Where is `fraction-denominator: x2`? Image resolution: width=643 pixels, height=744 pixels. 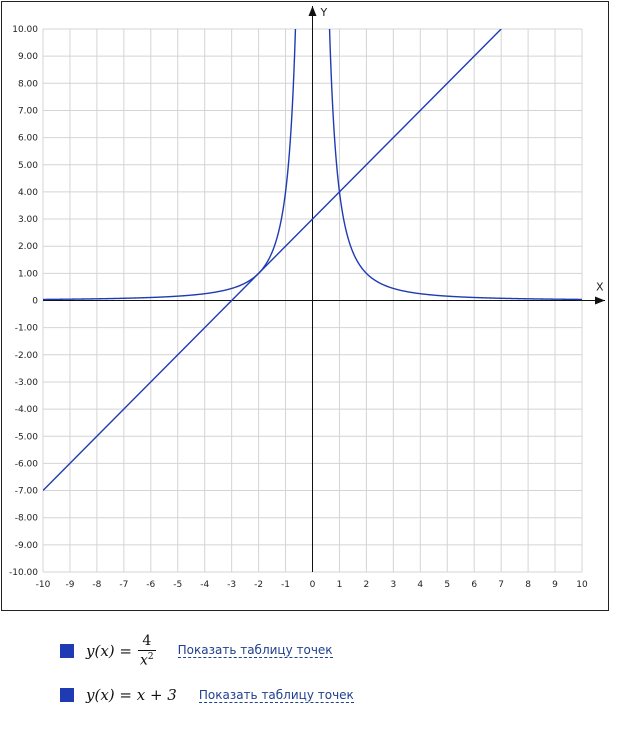
fraction-denominator: x2 is located at coordinates (146, 659).